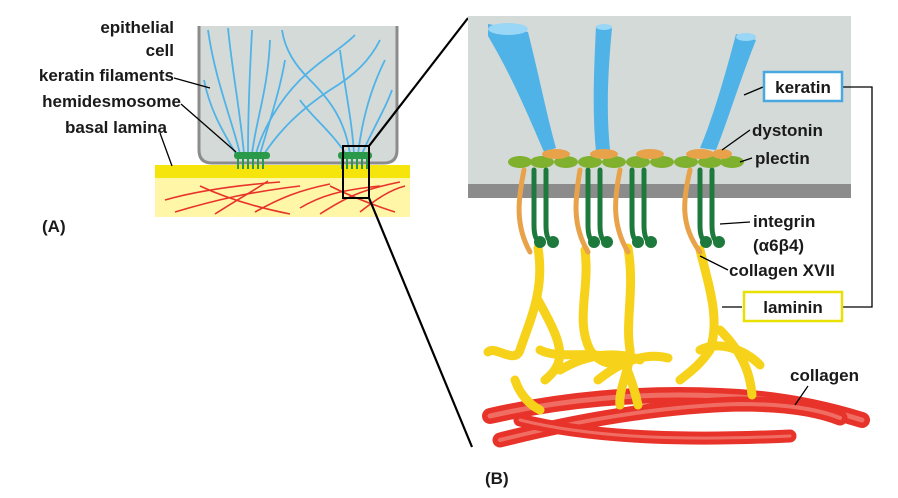 The width and height of the screenshot is (898, 498). What do you see at coordinates (54, 226) in the screenshot?
I see `panel-label-a: (A)` at bounding box center [54, 226].